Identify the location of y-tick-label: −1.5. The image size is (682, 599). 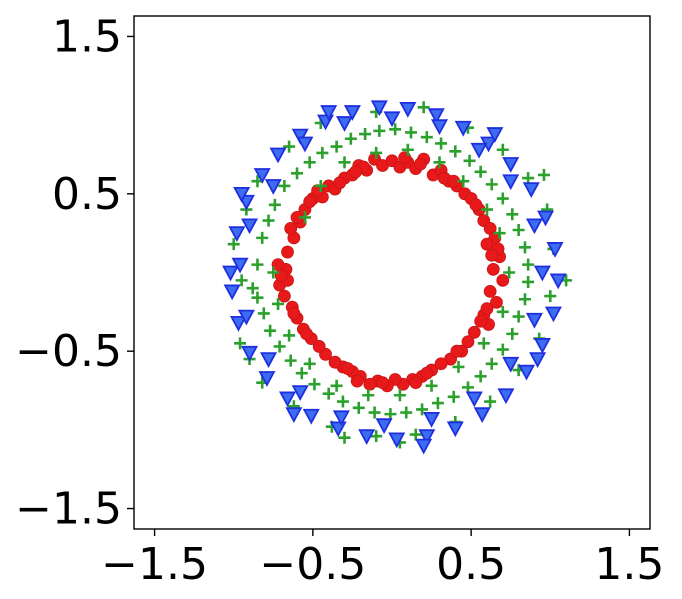
(68, 509).